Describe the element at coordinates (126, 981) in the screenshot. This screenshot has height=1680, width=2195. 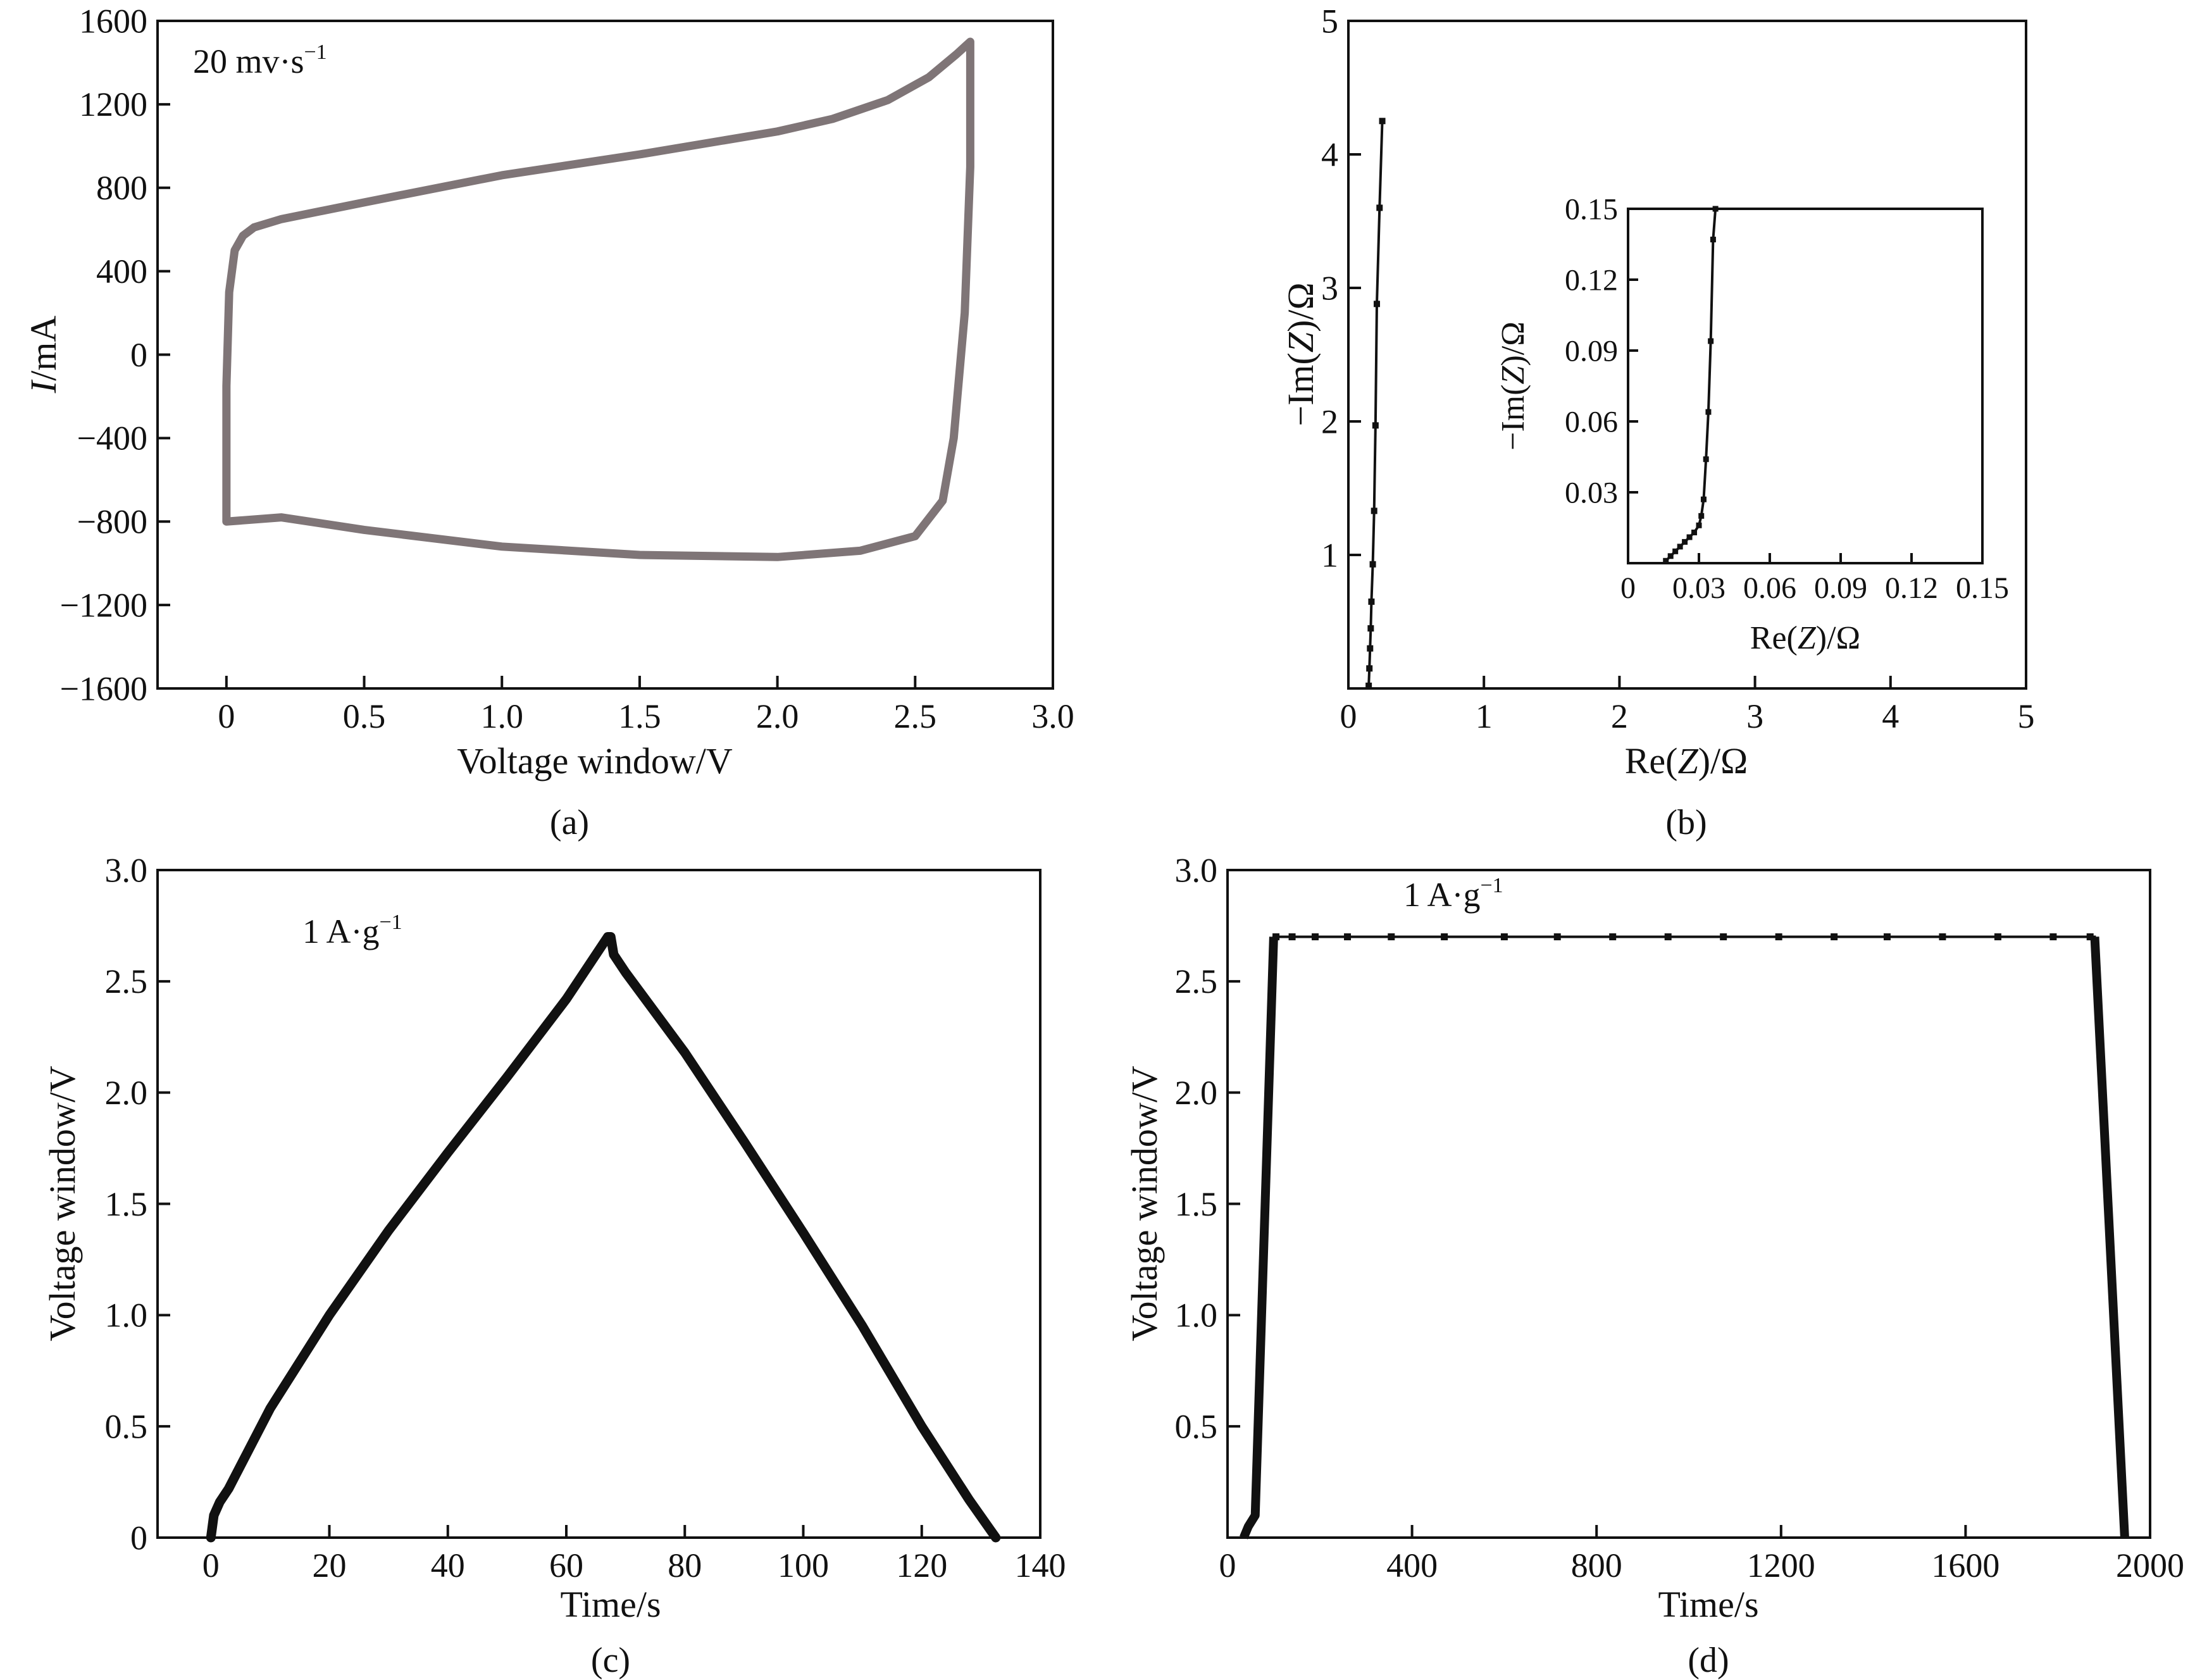
I see `y-tick-label: 2.5` at that location.